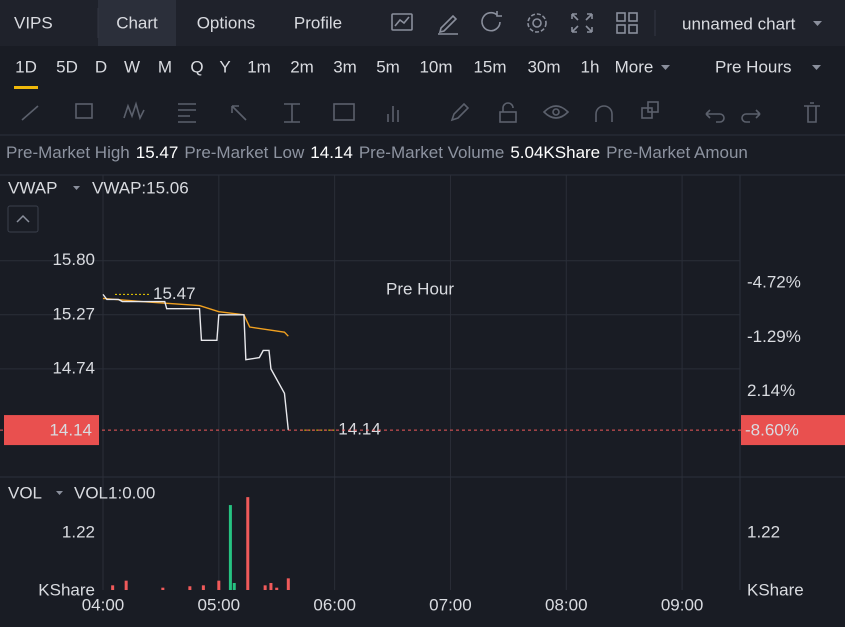  I want to click on timeframe: 30m, so click(543, 66).